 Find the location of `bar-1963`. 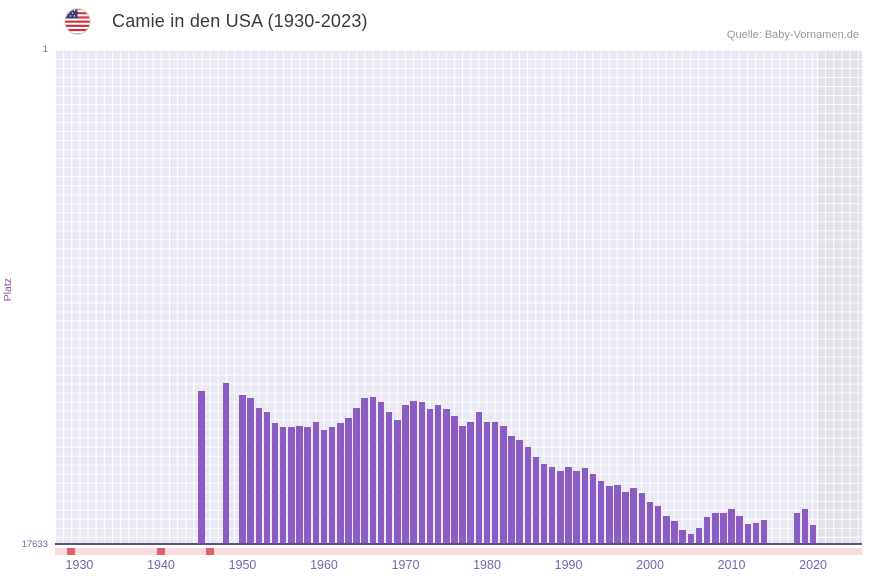

bar-1963 is located at coordinates (348, 480).